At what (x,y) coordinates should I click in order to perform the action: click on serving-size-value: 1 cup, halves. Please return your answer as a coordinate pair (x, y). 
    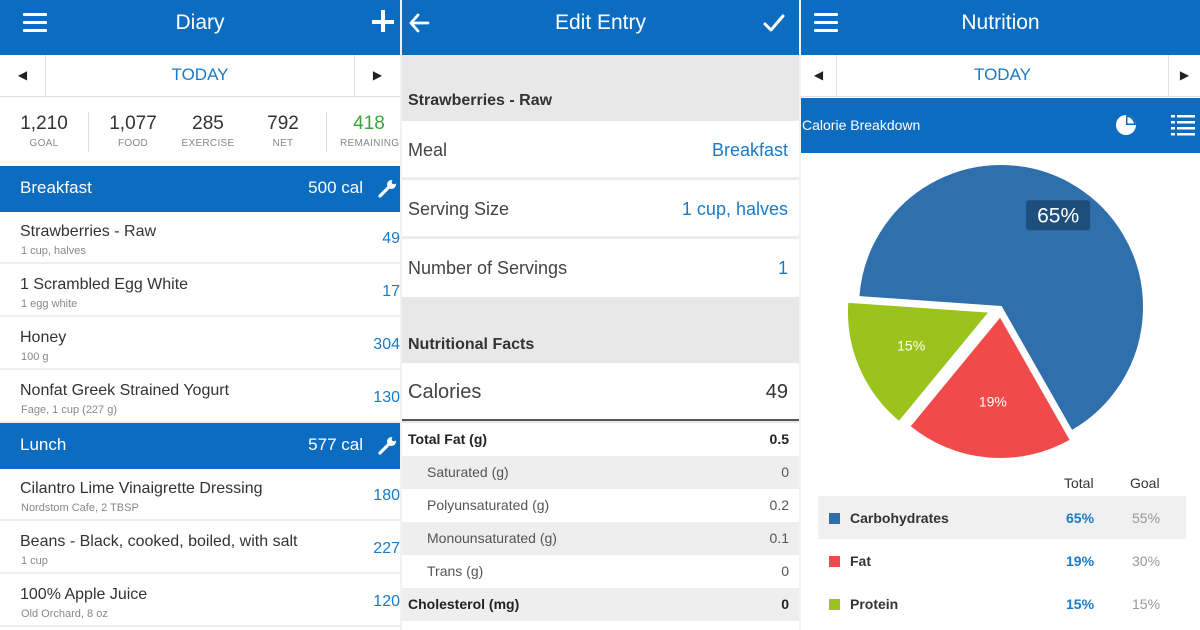
    Looking at the image, I should click on (734, 209).